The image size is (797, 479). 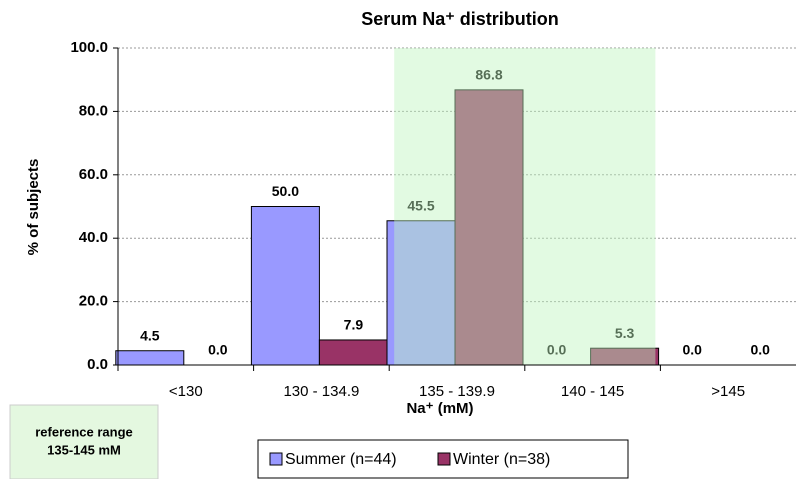 What do you see at coordinates (625, 333) in the screenshot?
I see `value-label: 5.3` at bounding box center [625, 333].